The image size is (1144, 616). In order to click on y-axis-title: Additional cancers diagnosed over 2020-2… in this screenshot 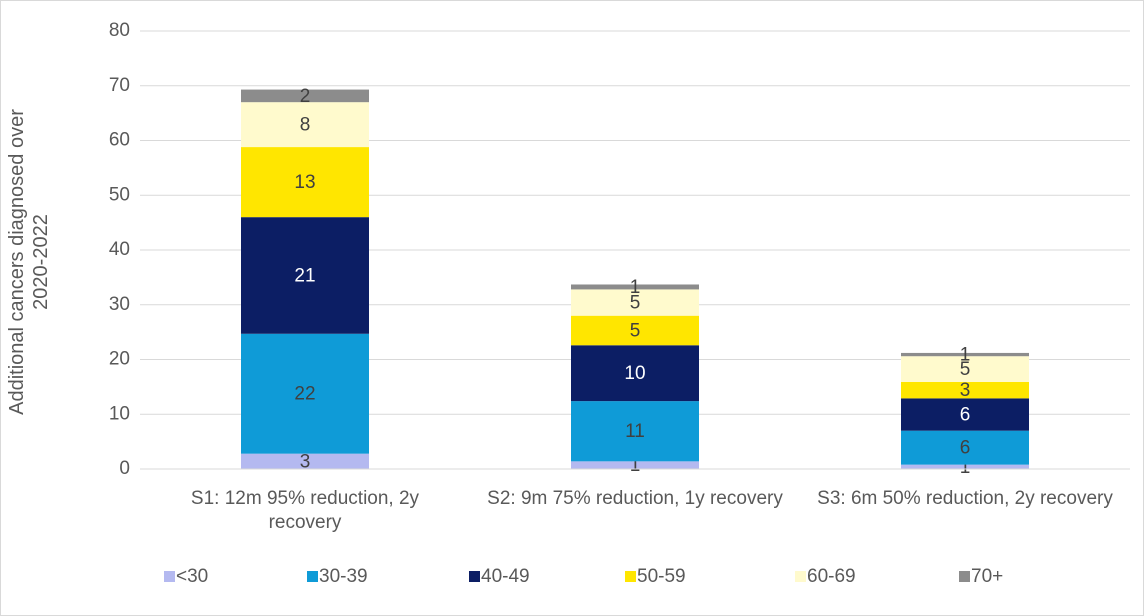, I will do `click(29, 262)`.